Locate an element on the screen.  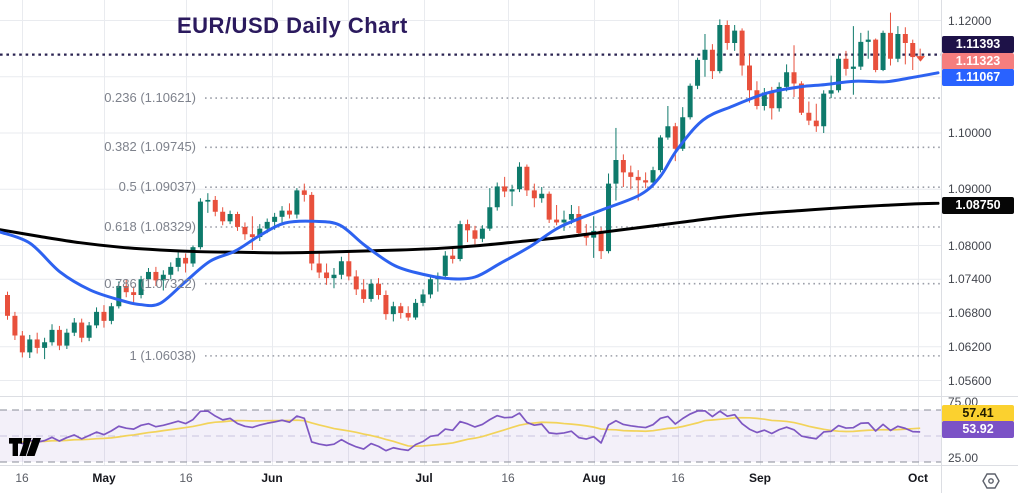
price-tick-label: 1.06200 is located at coordinates (970, 346).